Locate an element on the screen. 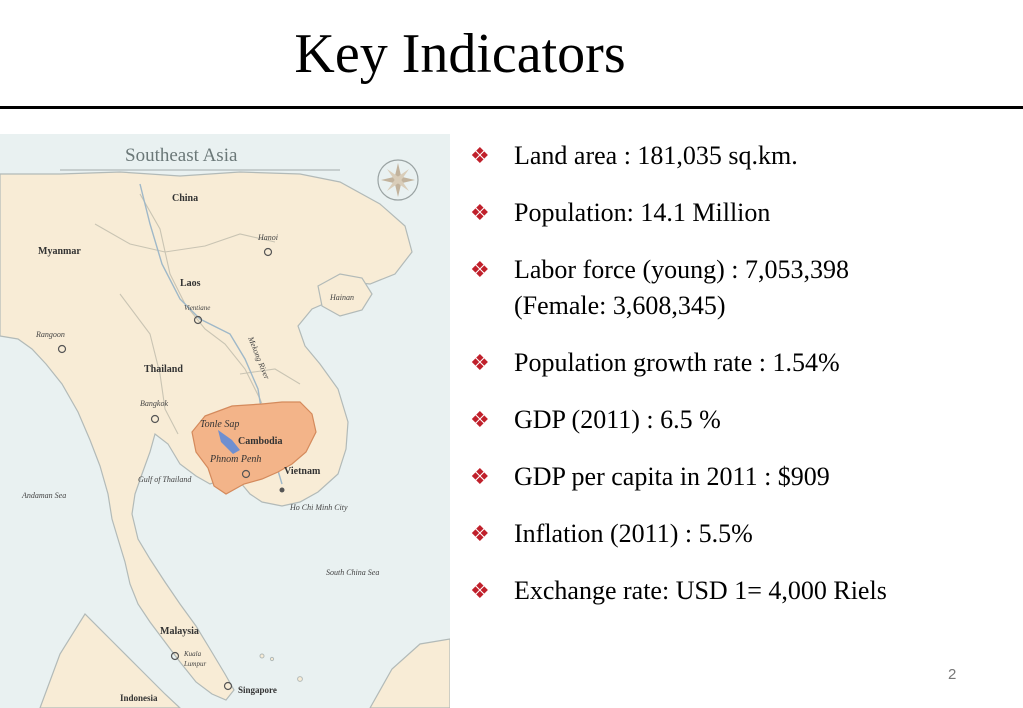  map-compass-rose is located at coordinates (398, 180).